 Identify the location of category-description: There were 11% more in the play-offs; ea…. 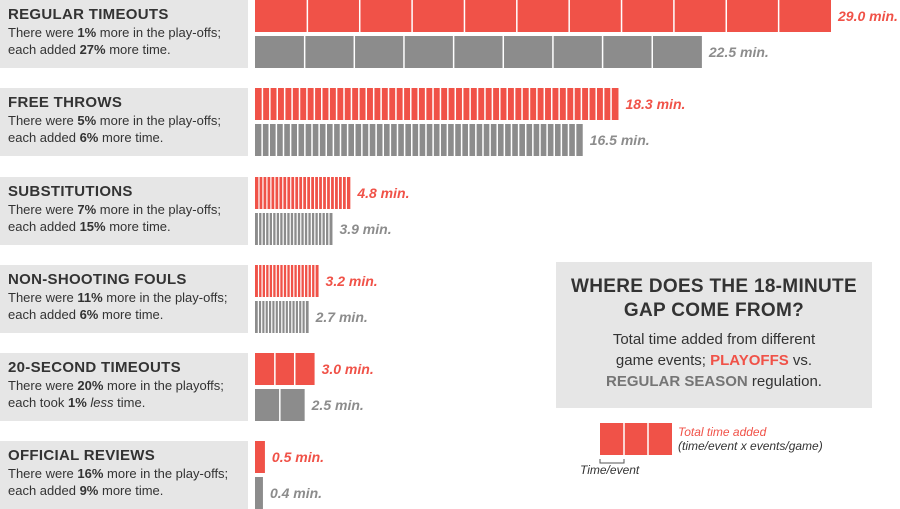
(118, 306).